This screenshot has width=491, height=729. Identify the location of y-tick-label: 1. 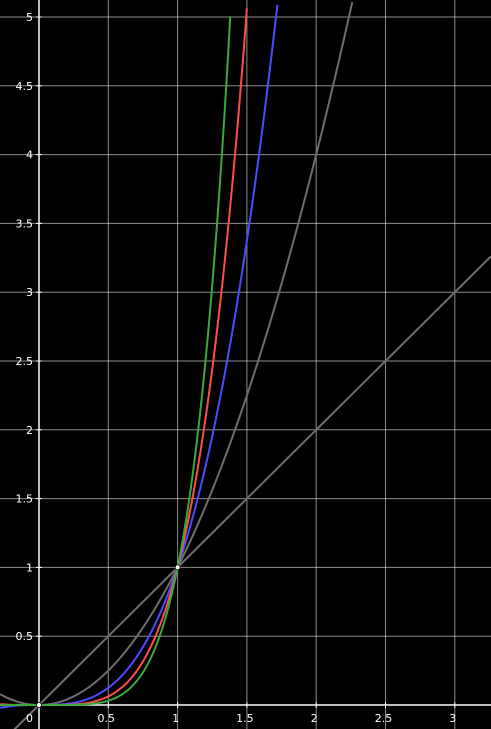
(29, 567).